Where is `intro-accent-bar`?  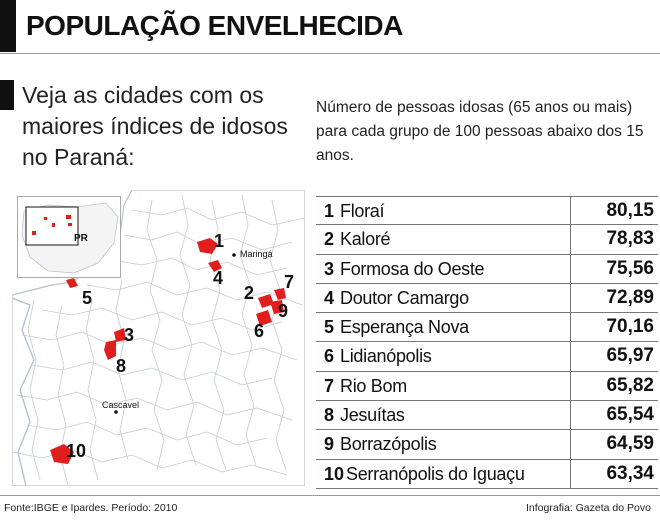 intro-accent-bar is located at coordinates (7, 95).